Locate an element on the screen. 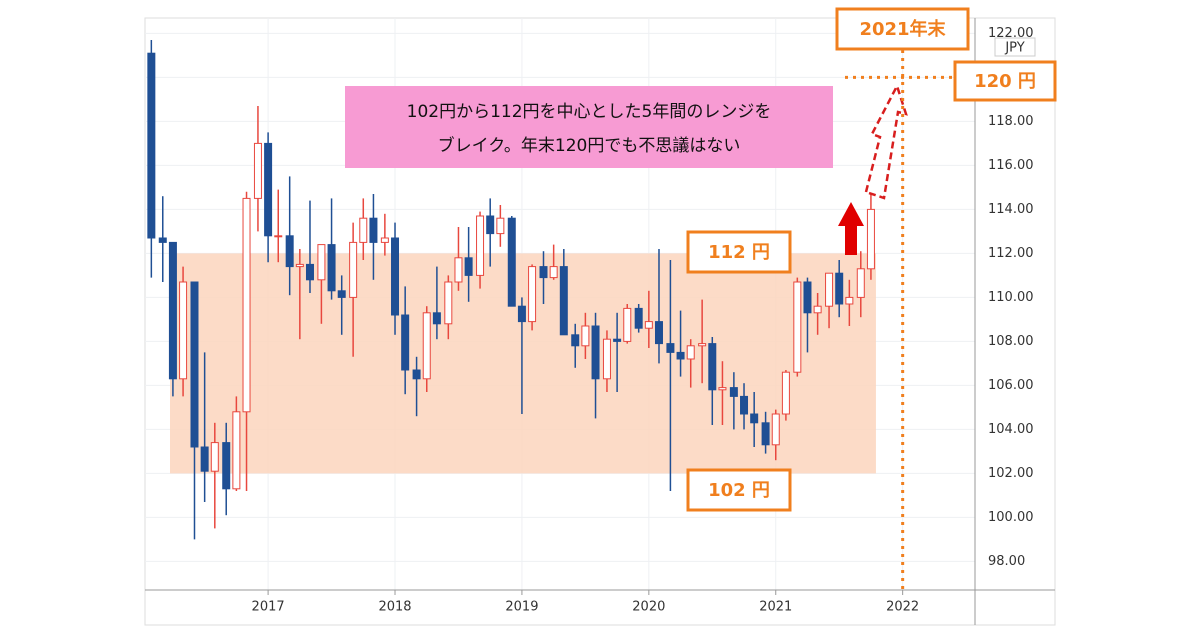  callout-box is located at coordinates (589, 127).